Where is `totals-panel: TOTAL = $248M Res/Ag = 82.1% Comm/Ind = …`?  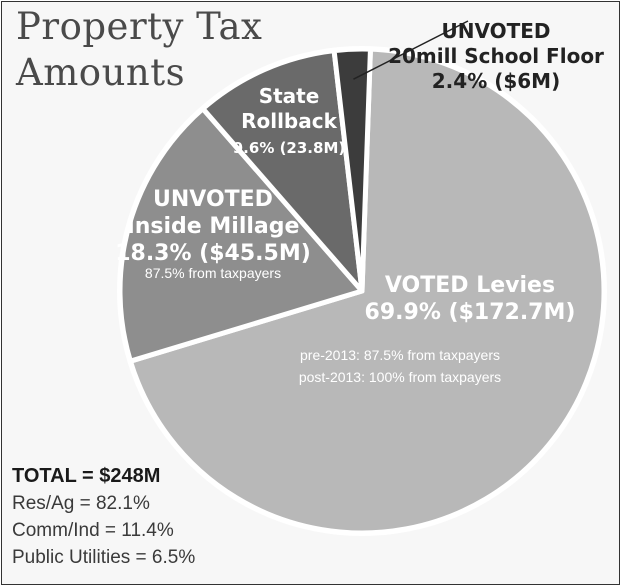
totals-panel: TOTAL = $248M Res/Ag = 82.1% Comm/Ind = … is located at coordinates (103, 516).